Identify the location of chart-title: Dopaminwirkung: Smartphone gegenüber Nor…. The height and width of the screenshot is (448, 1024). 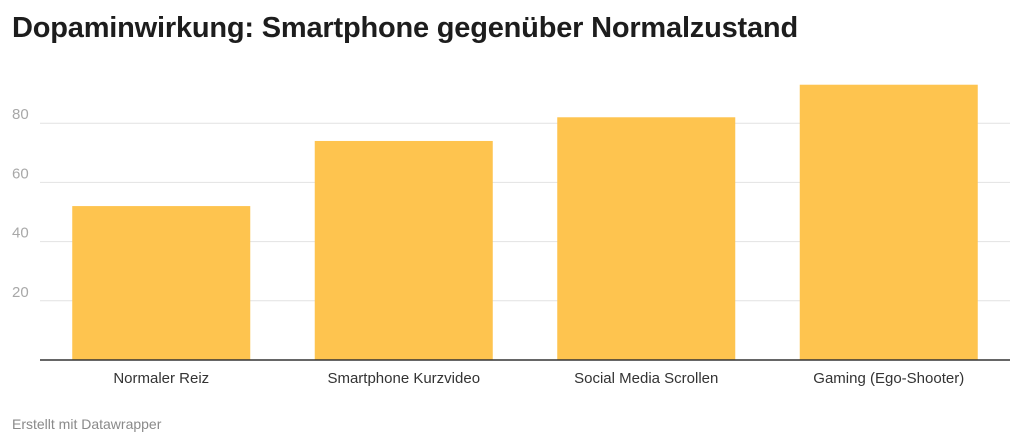
(405, 28).